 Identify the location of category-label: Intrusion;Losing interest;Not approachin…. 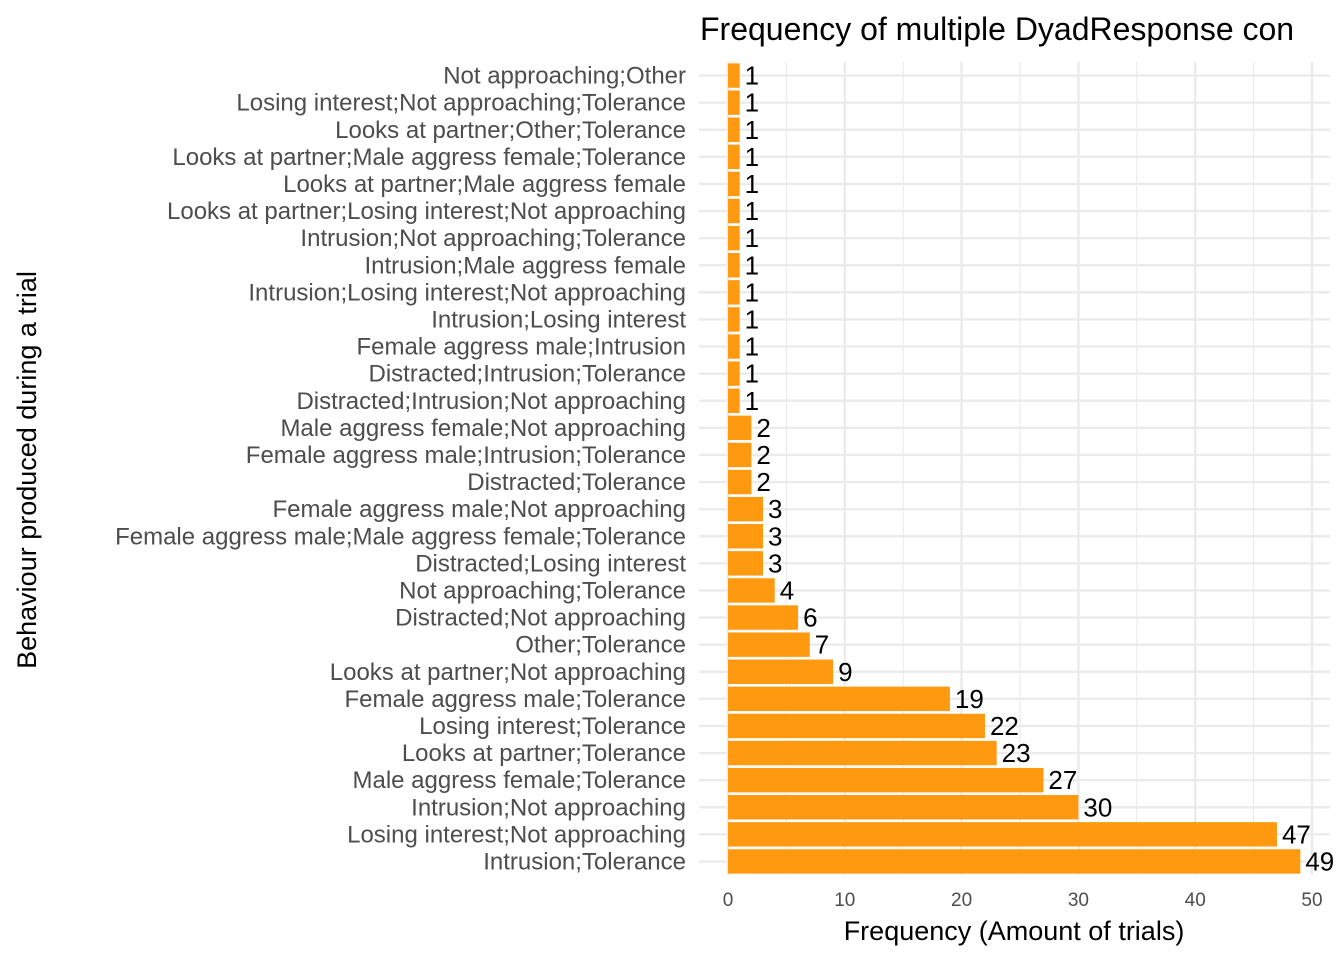
(467, 292).